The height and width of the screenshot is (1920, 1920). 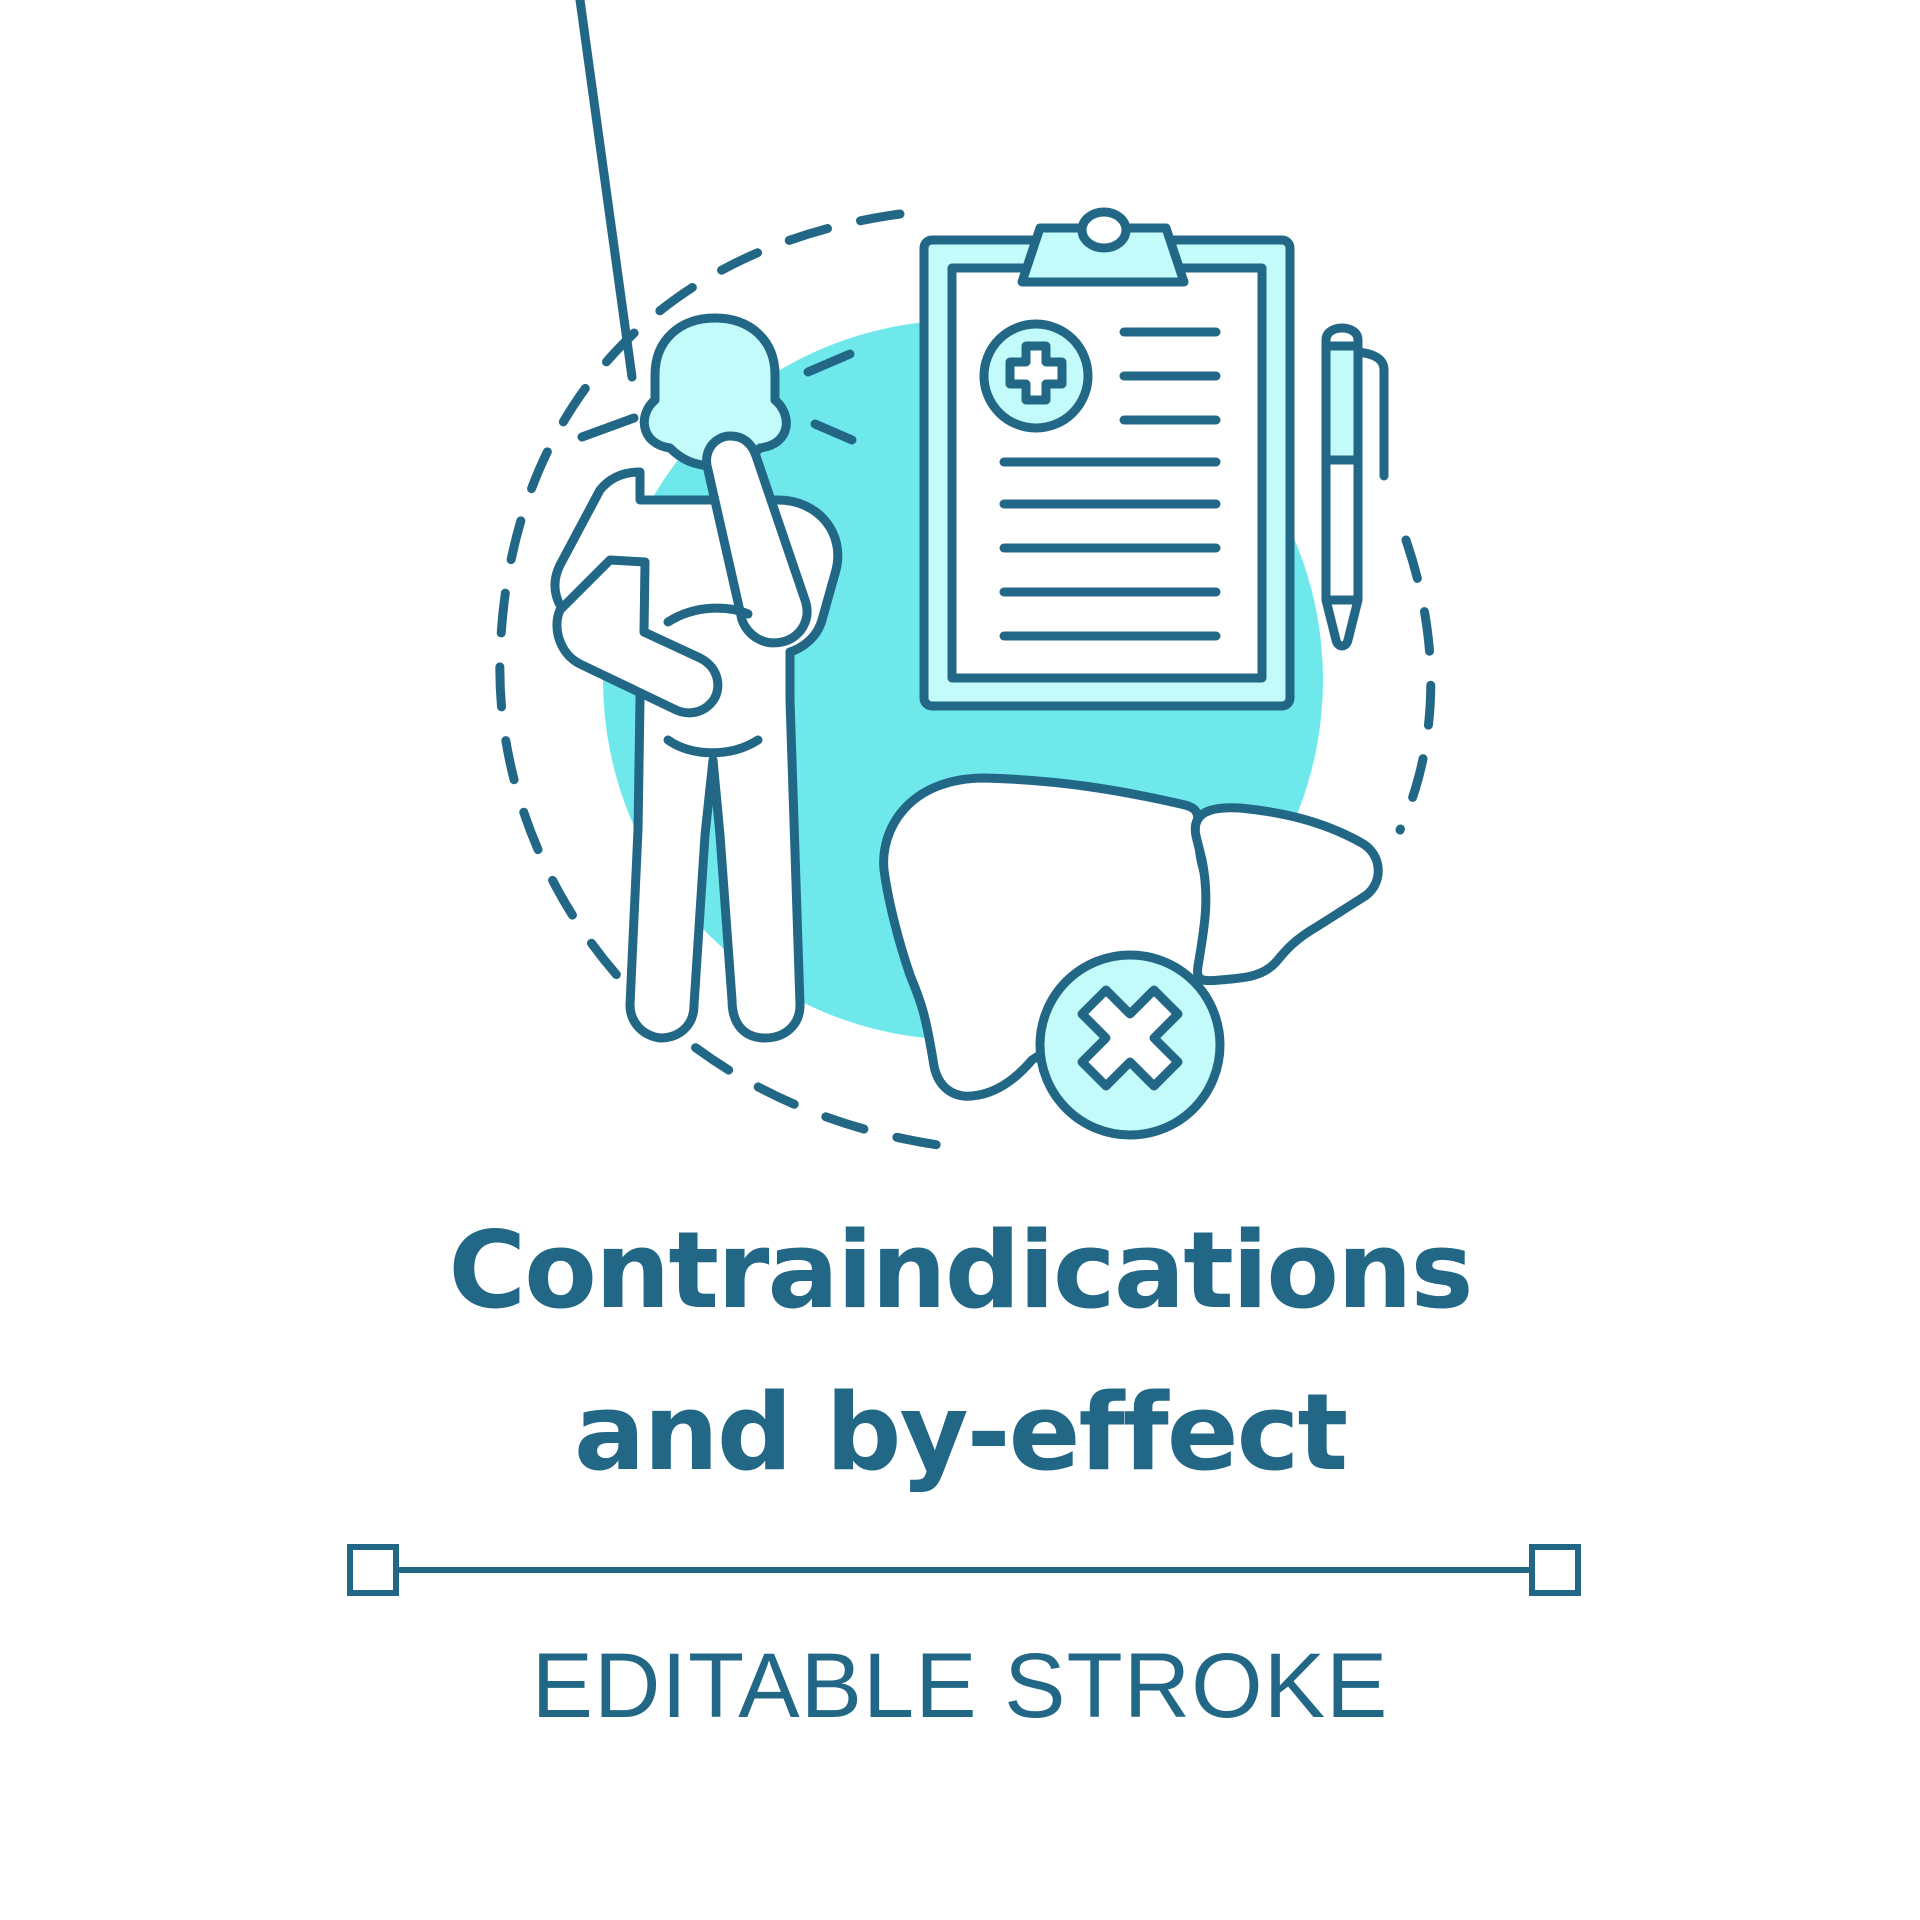 What do you see at coordinates (1355, 487) in the screenshot?
I see `pen-icon` at bounding box center [1355, 487].